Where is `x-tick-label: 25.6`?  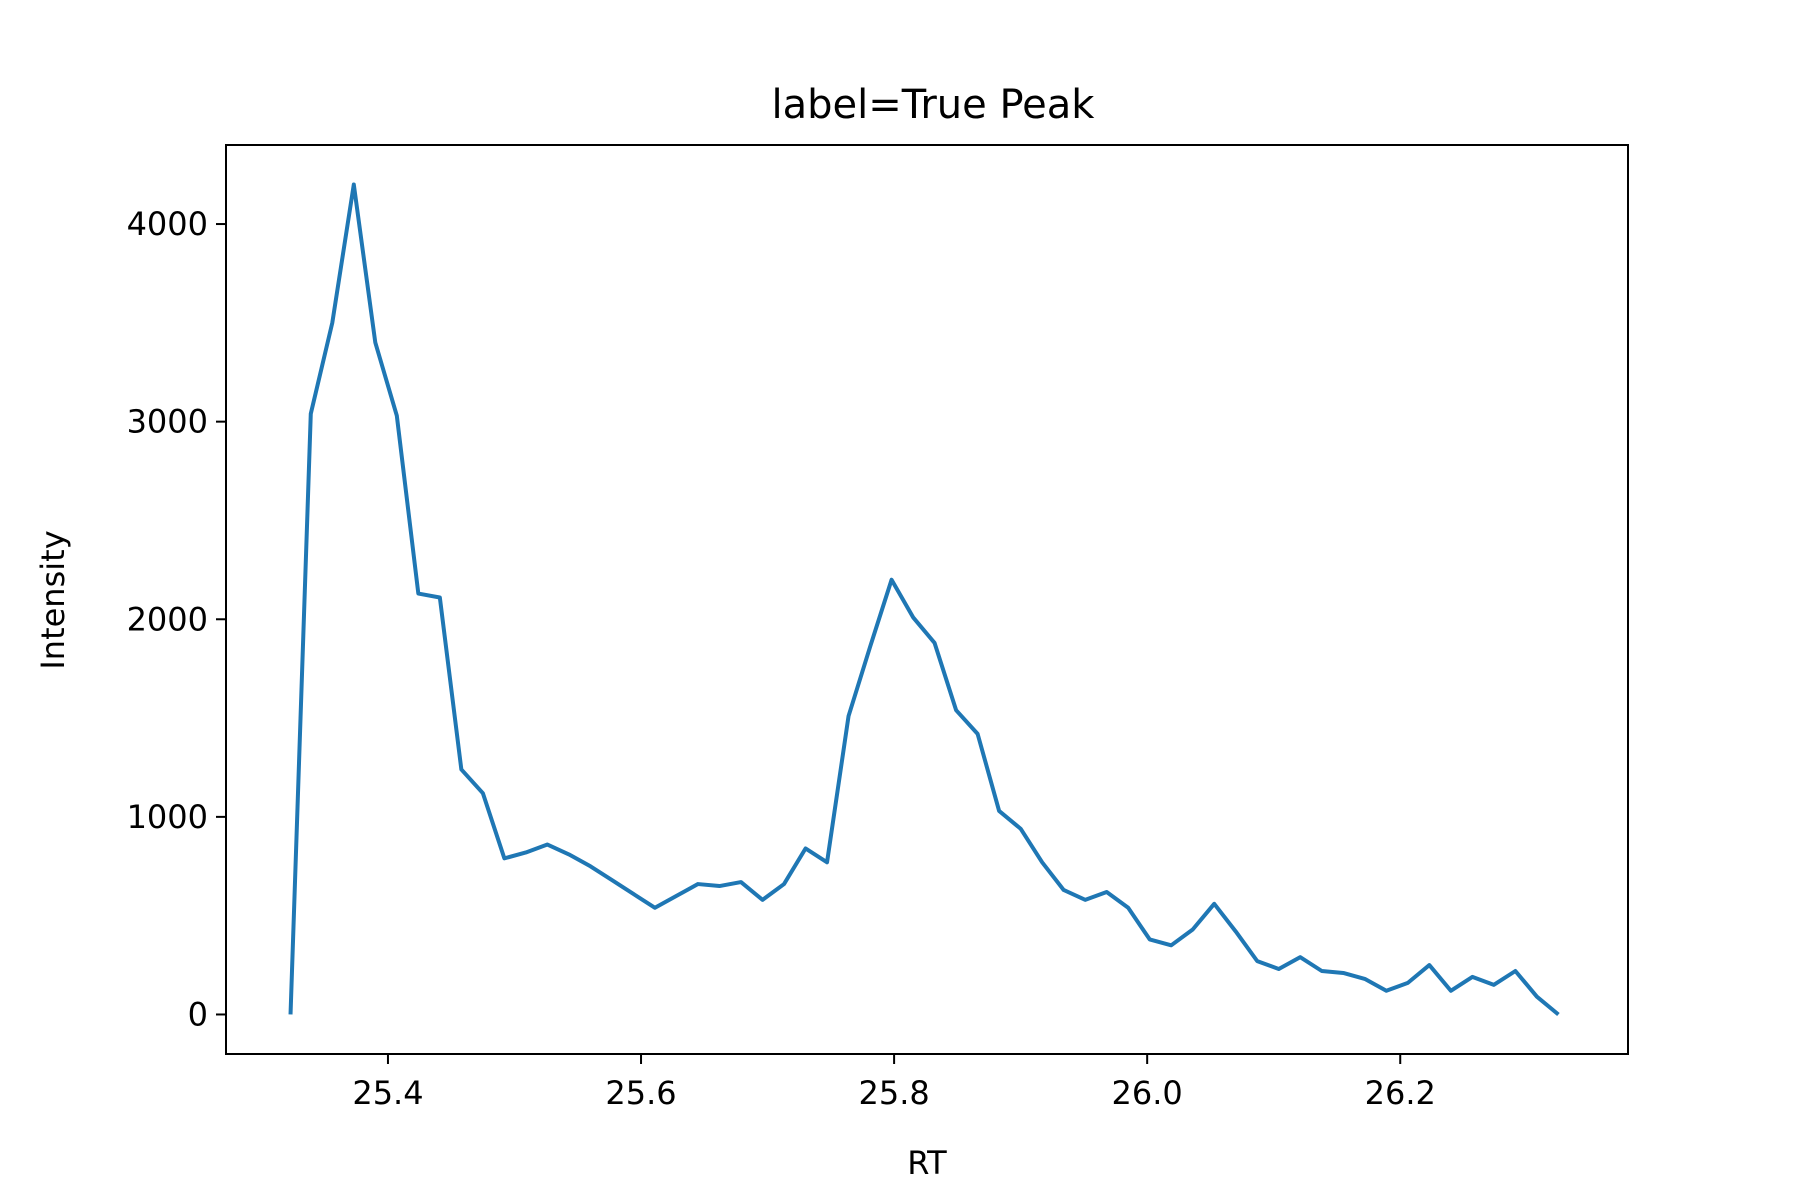
x-tick-label: 25.6 is located at coordinates (640, 1093).